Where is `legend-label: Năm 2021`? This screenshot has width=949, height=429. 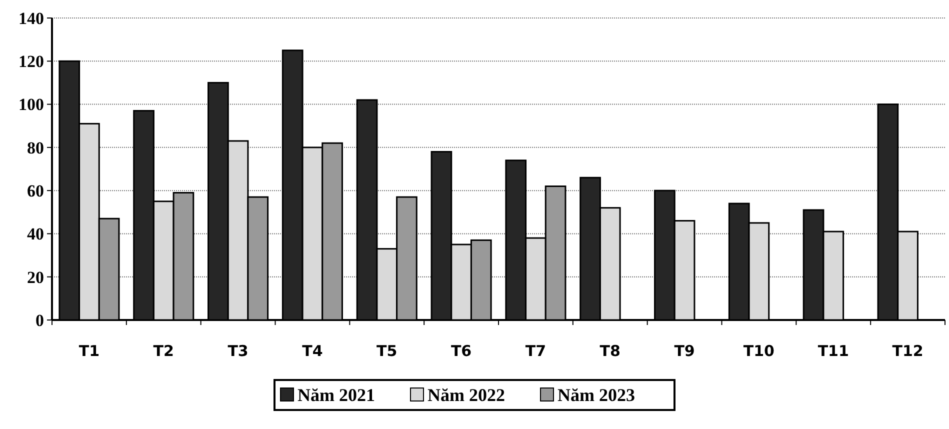
legend-label: Năm 2021 is located at coordinates (336, 395).